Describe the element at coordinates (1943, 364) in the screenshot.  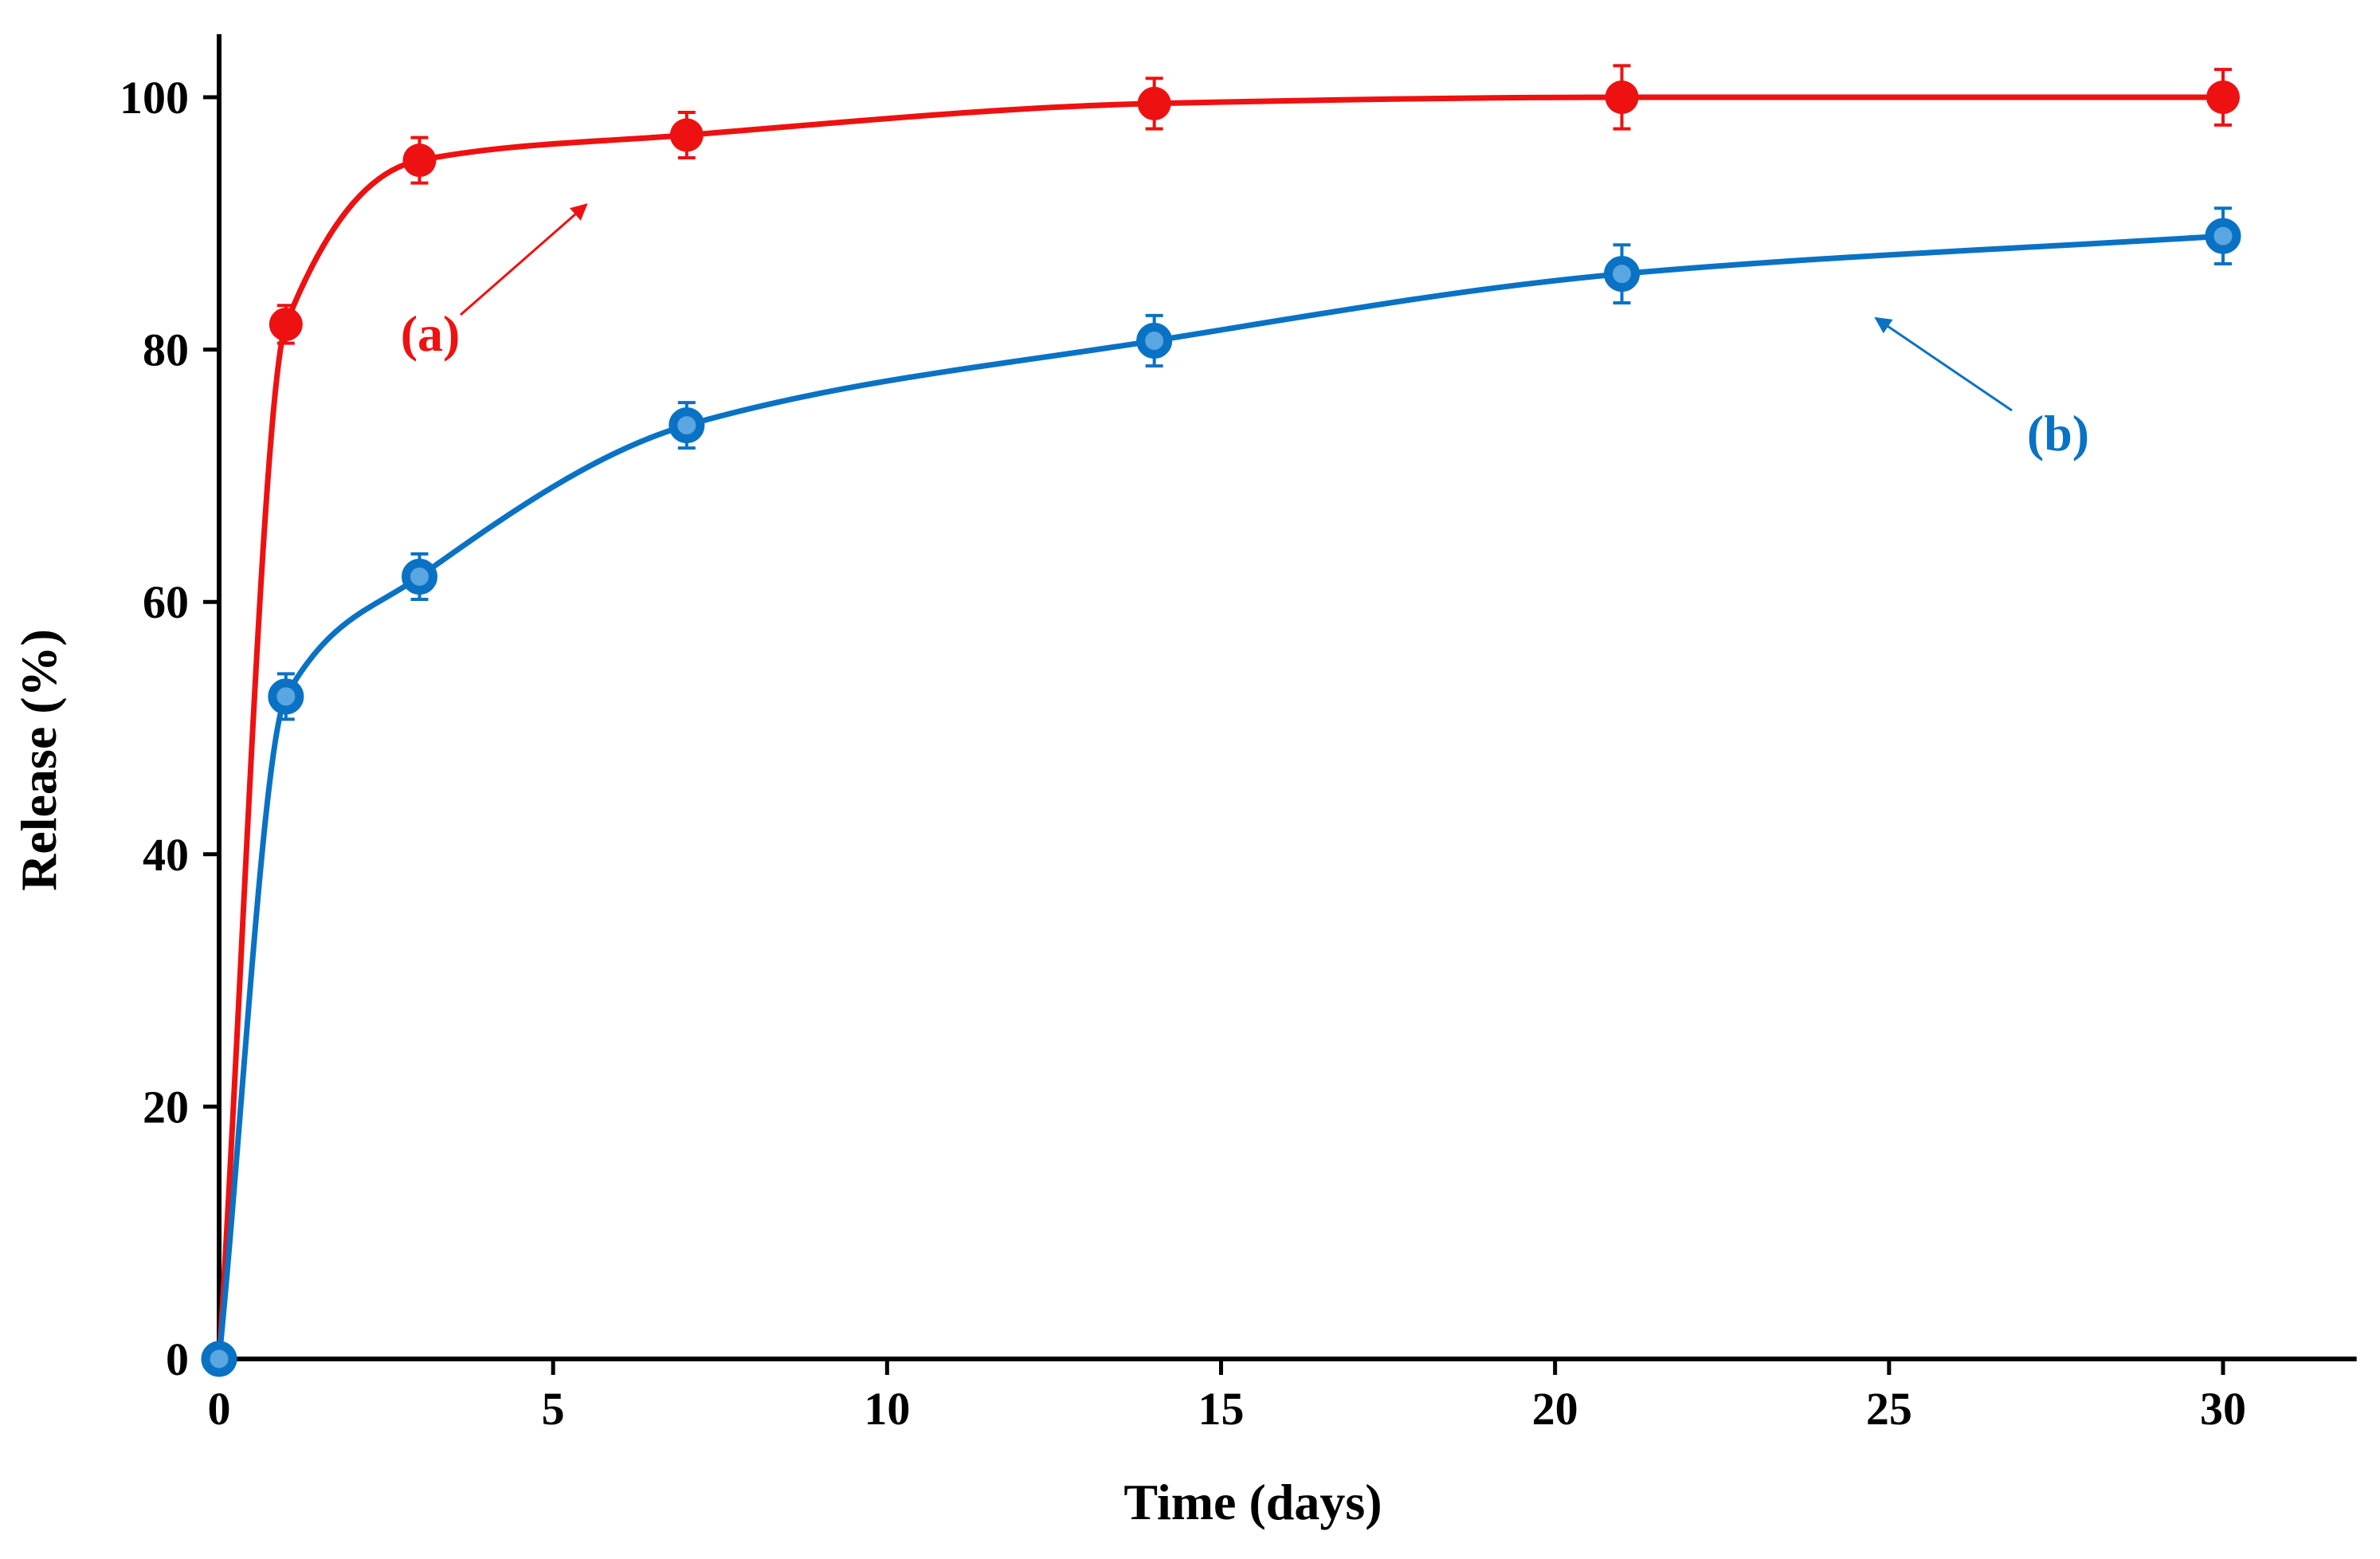
I see `annotation-arrow-b` at that location.